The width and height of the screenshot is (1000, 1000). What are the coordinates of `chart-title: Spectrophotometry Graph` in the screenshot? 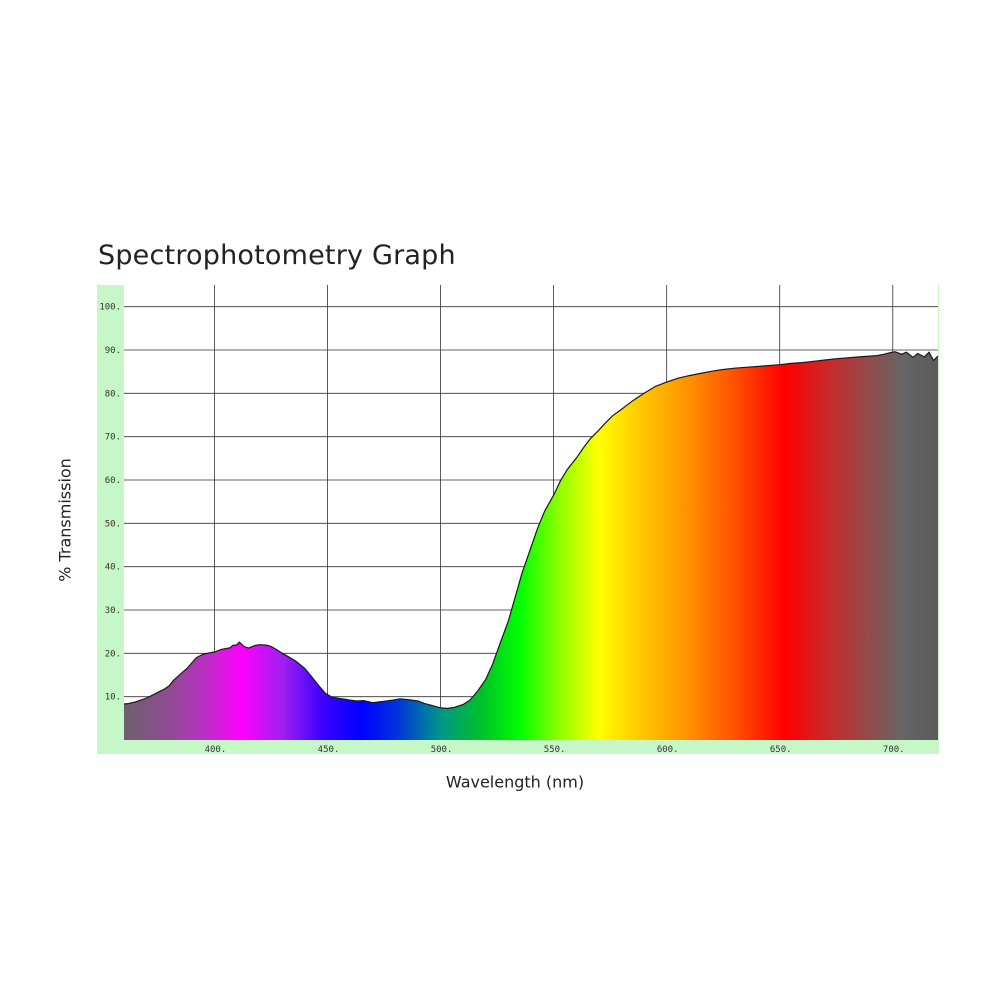 It's located at (277, 255).